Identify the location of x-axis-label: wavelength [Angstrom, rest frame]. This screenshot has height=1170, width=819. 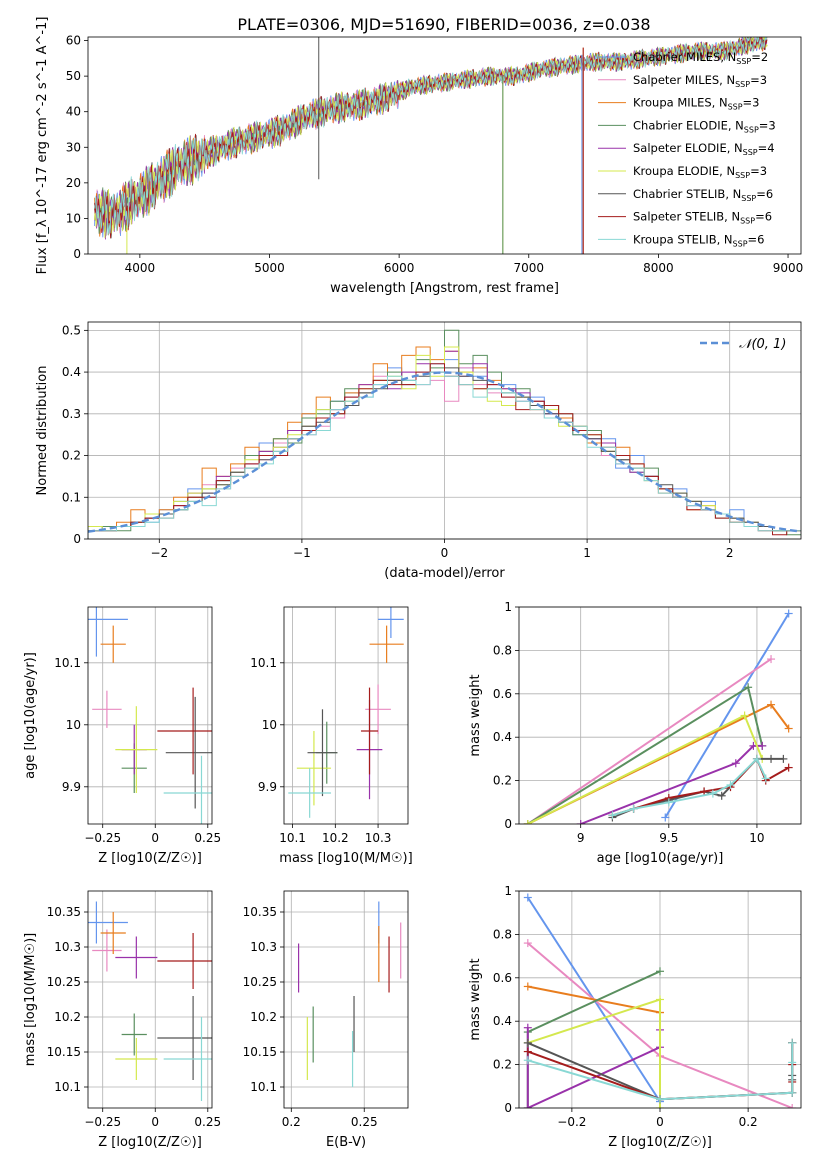
(444, 288).